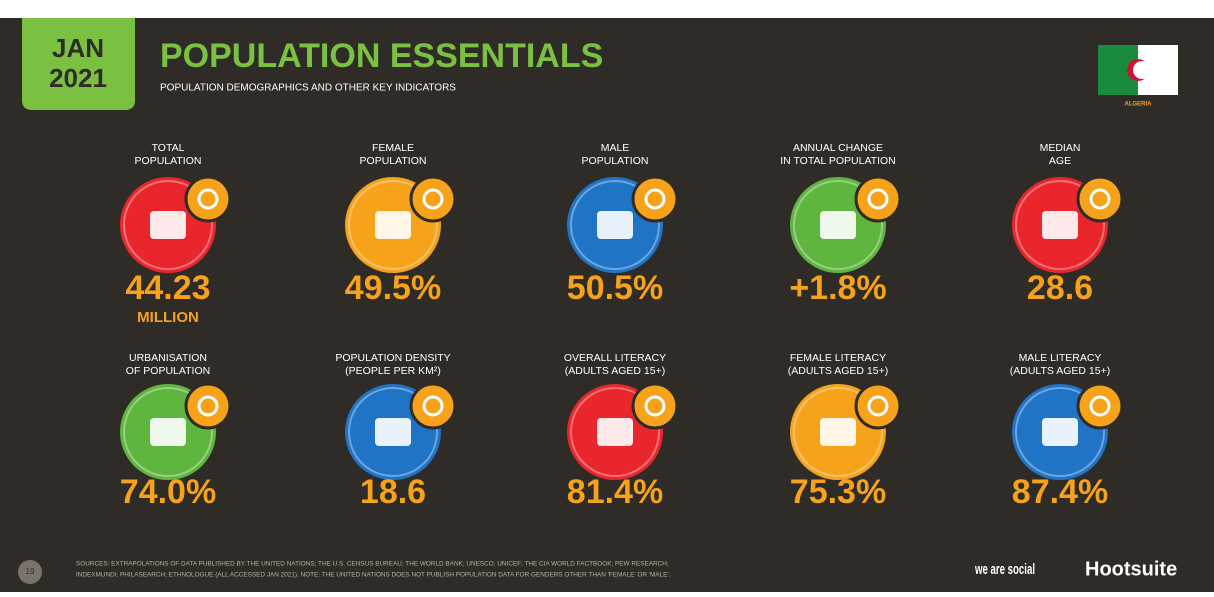 The image size is (1214, 597). Describe the element at coordinates (78, 48) in the screenshot. I see `badge-month: JAN` at that location.